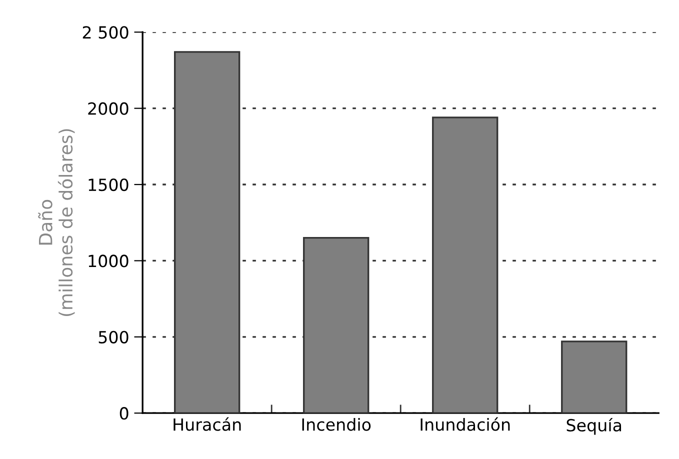 This screenshot has width=679, height=459. Describe the element at coordinates (113, 337) in the screenshot. I see `y-tick-label: 500` at that location.